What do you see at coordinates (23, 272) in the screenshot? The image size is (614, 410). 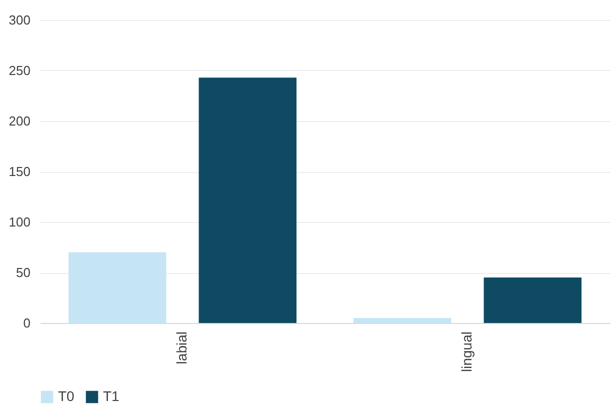 I see `y-tick-label: 50` at bounding box center [23, 272].